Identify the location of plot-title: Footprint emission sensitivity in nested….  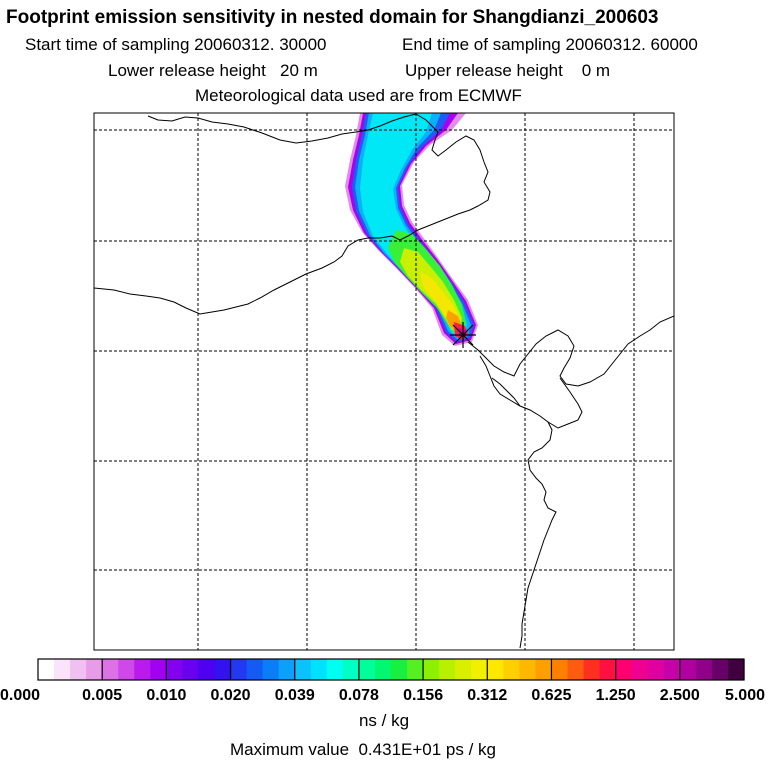
(332, 17).